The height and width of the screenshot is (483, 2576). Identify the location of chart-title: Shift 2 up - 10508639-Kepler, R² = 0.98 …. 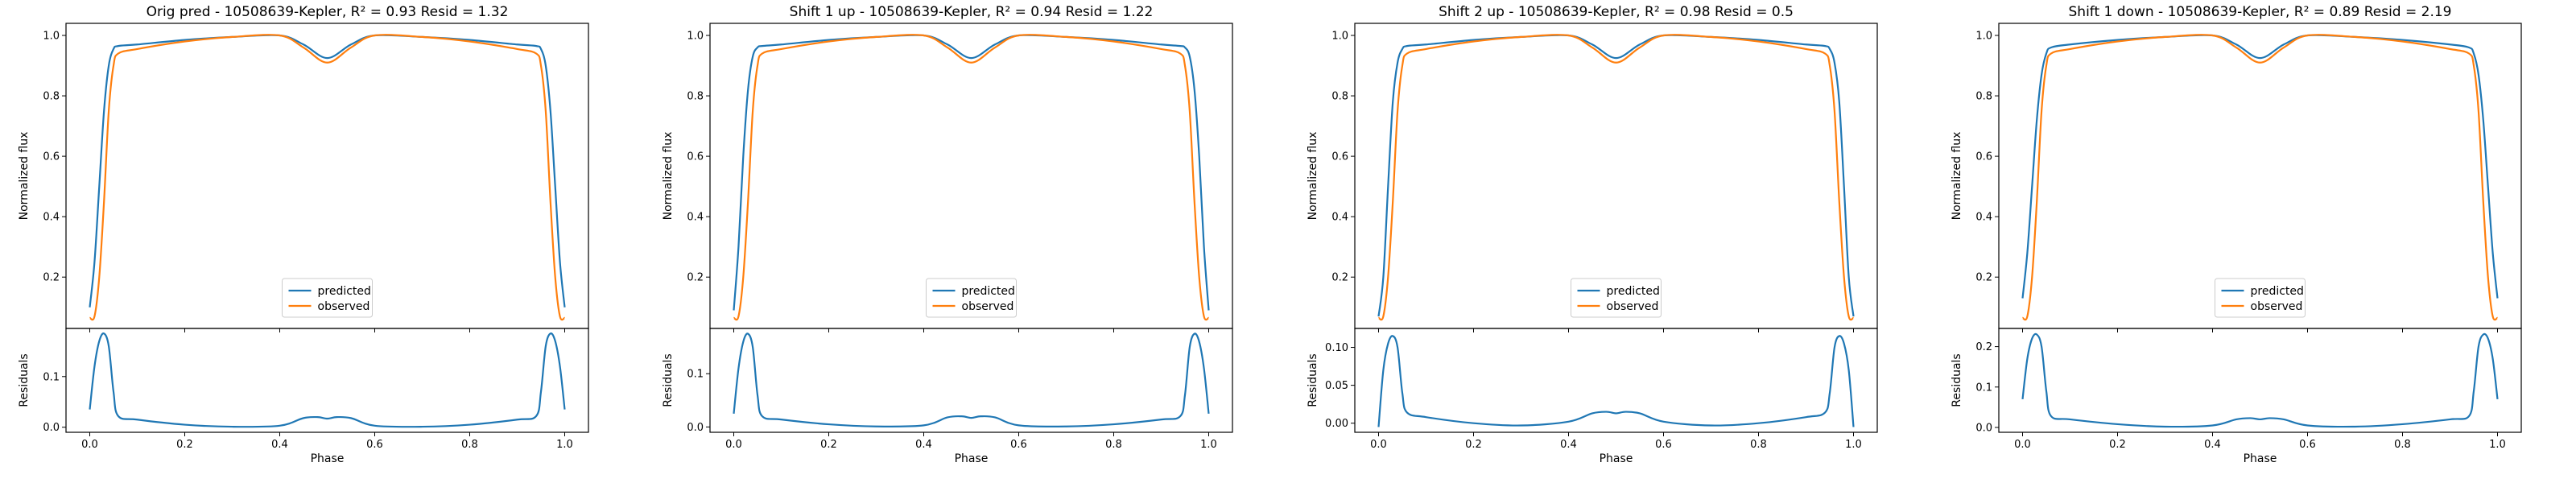
(1616, 12).